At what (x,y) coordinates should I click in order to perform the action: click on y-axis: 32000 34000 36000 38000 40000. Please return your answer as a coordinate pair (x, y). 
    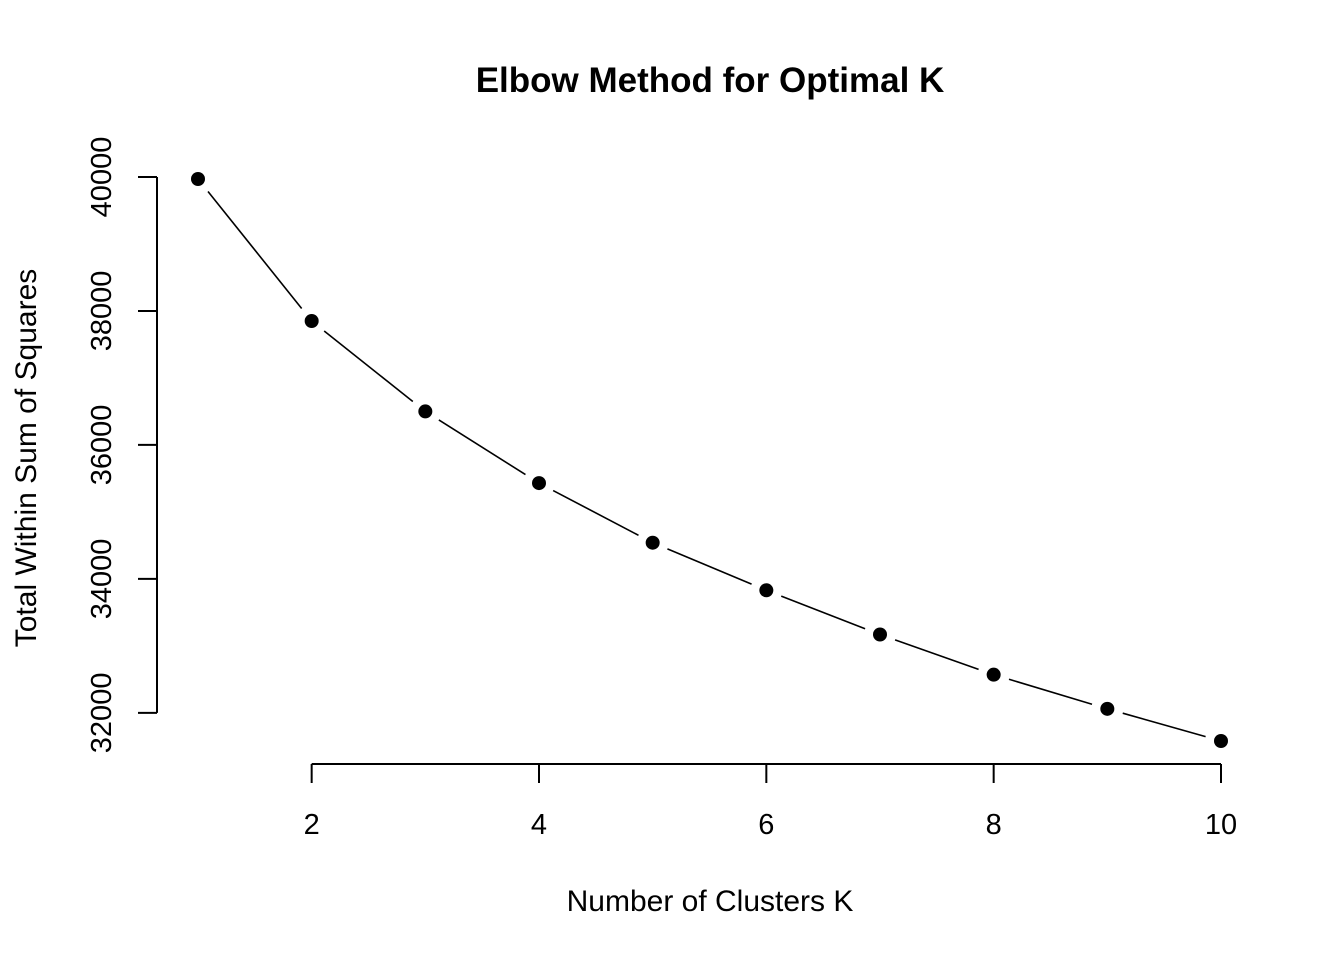
    Looking at the image, I should click on (122, 445).